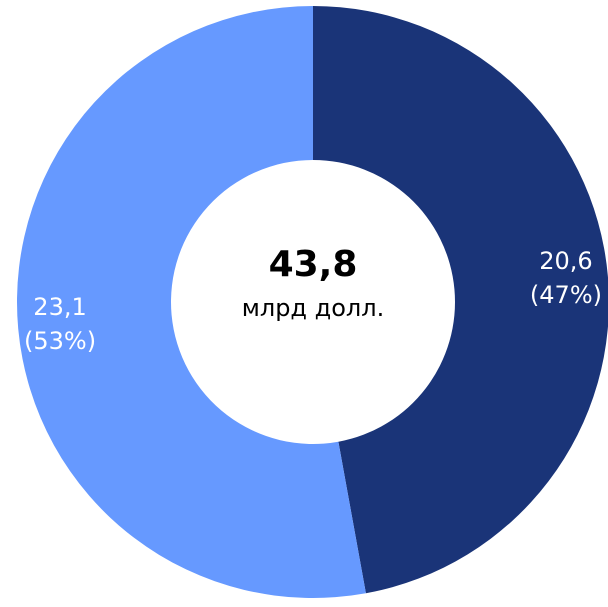 The image size is (608, 607). What do you see at coordinates (565, 261) in the screenshot?
I see `value-label: 20,6` at bounding box center [565, 261].